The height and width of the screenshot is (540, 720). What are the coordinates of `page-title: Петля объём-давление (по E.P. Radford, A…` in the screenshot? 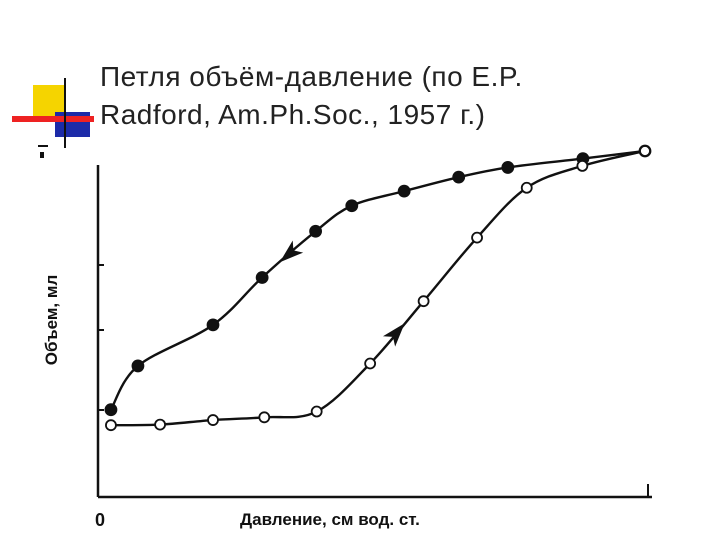 It's located at (400, 96).